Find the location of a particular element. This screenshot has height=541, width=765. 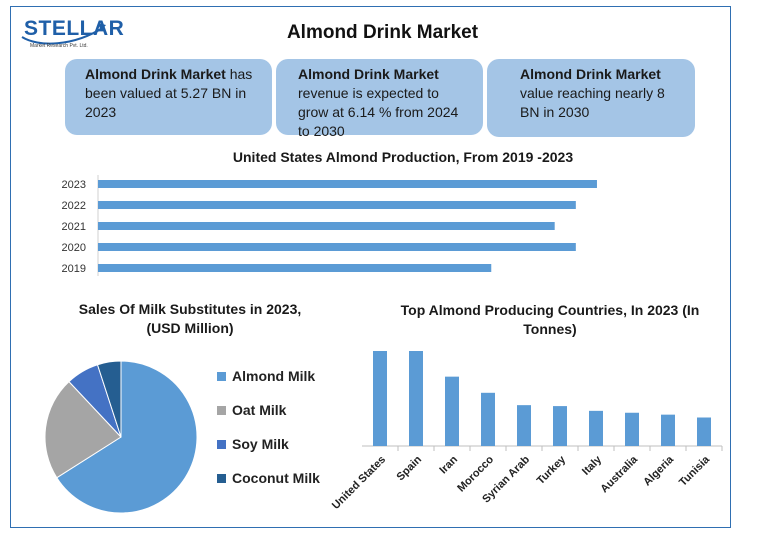

info-box-text: value reaching nearly 8 BN in 2030 is located at coordinates (592, 102).